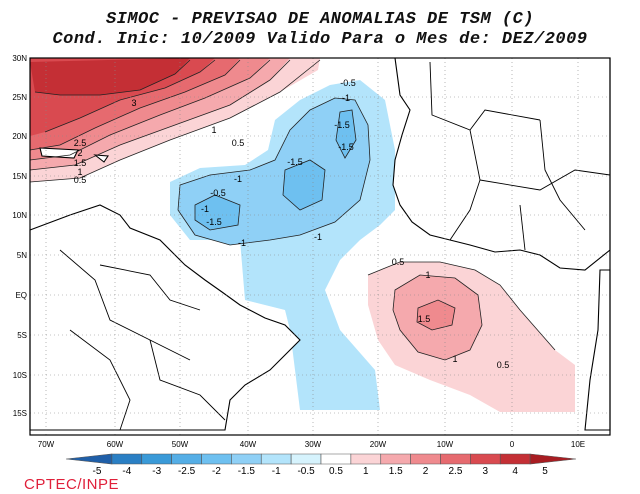 The image size is (640, 494). What do you see at coordinates (20, 413) in the screenshot?
I see `lat-label: 15S` at bounding box center [20, 413].